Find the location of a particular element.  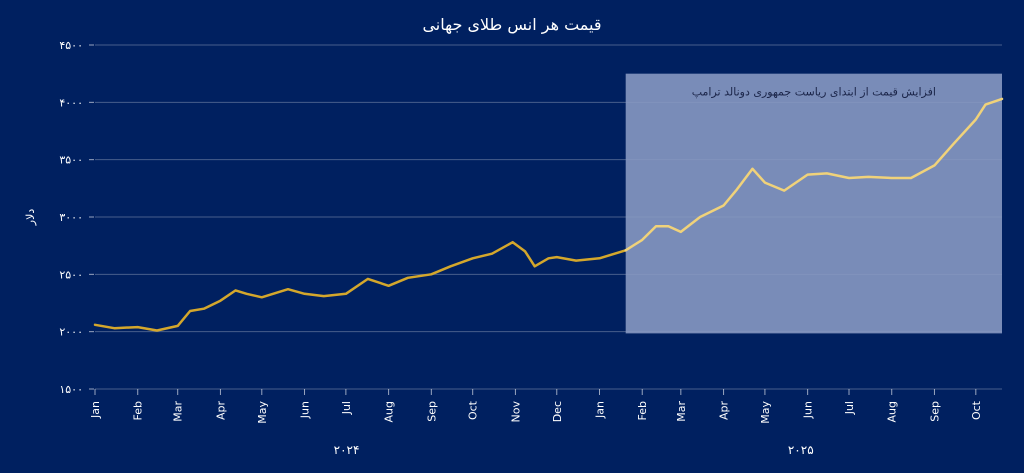

series-line-highlight is located at coordinates (814, 174).